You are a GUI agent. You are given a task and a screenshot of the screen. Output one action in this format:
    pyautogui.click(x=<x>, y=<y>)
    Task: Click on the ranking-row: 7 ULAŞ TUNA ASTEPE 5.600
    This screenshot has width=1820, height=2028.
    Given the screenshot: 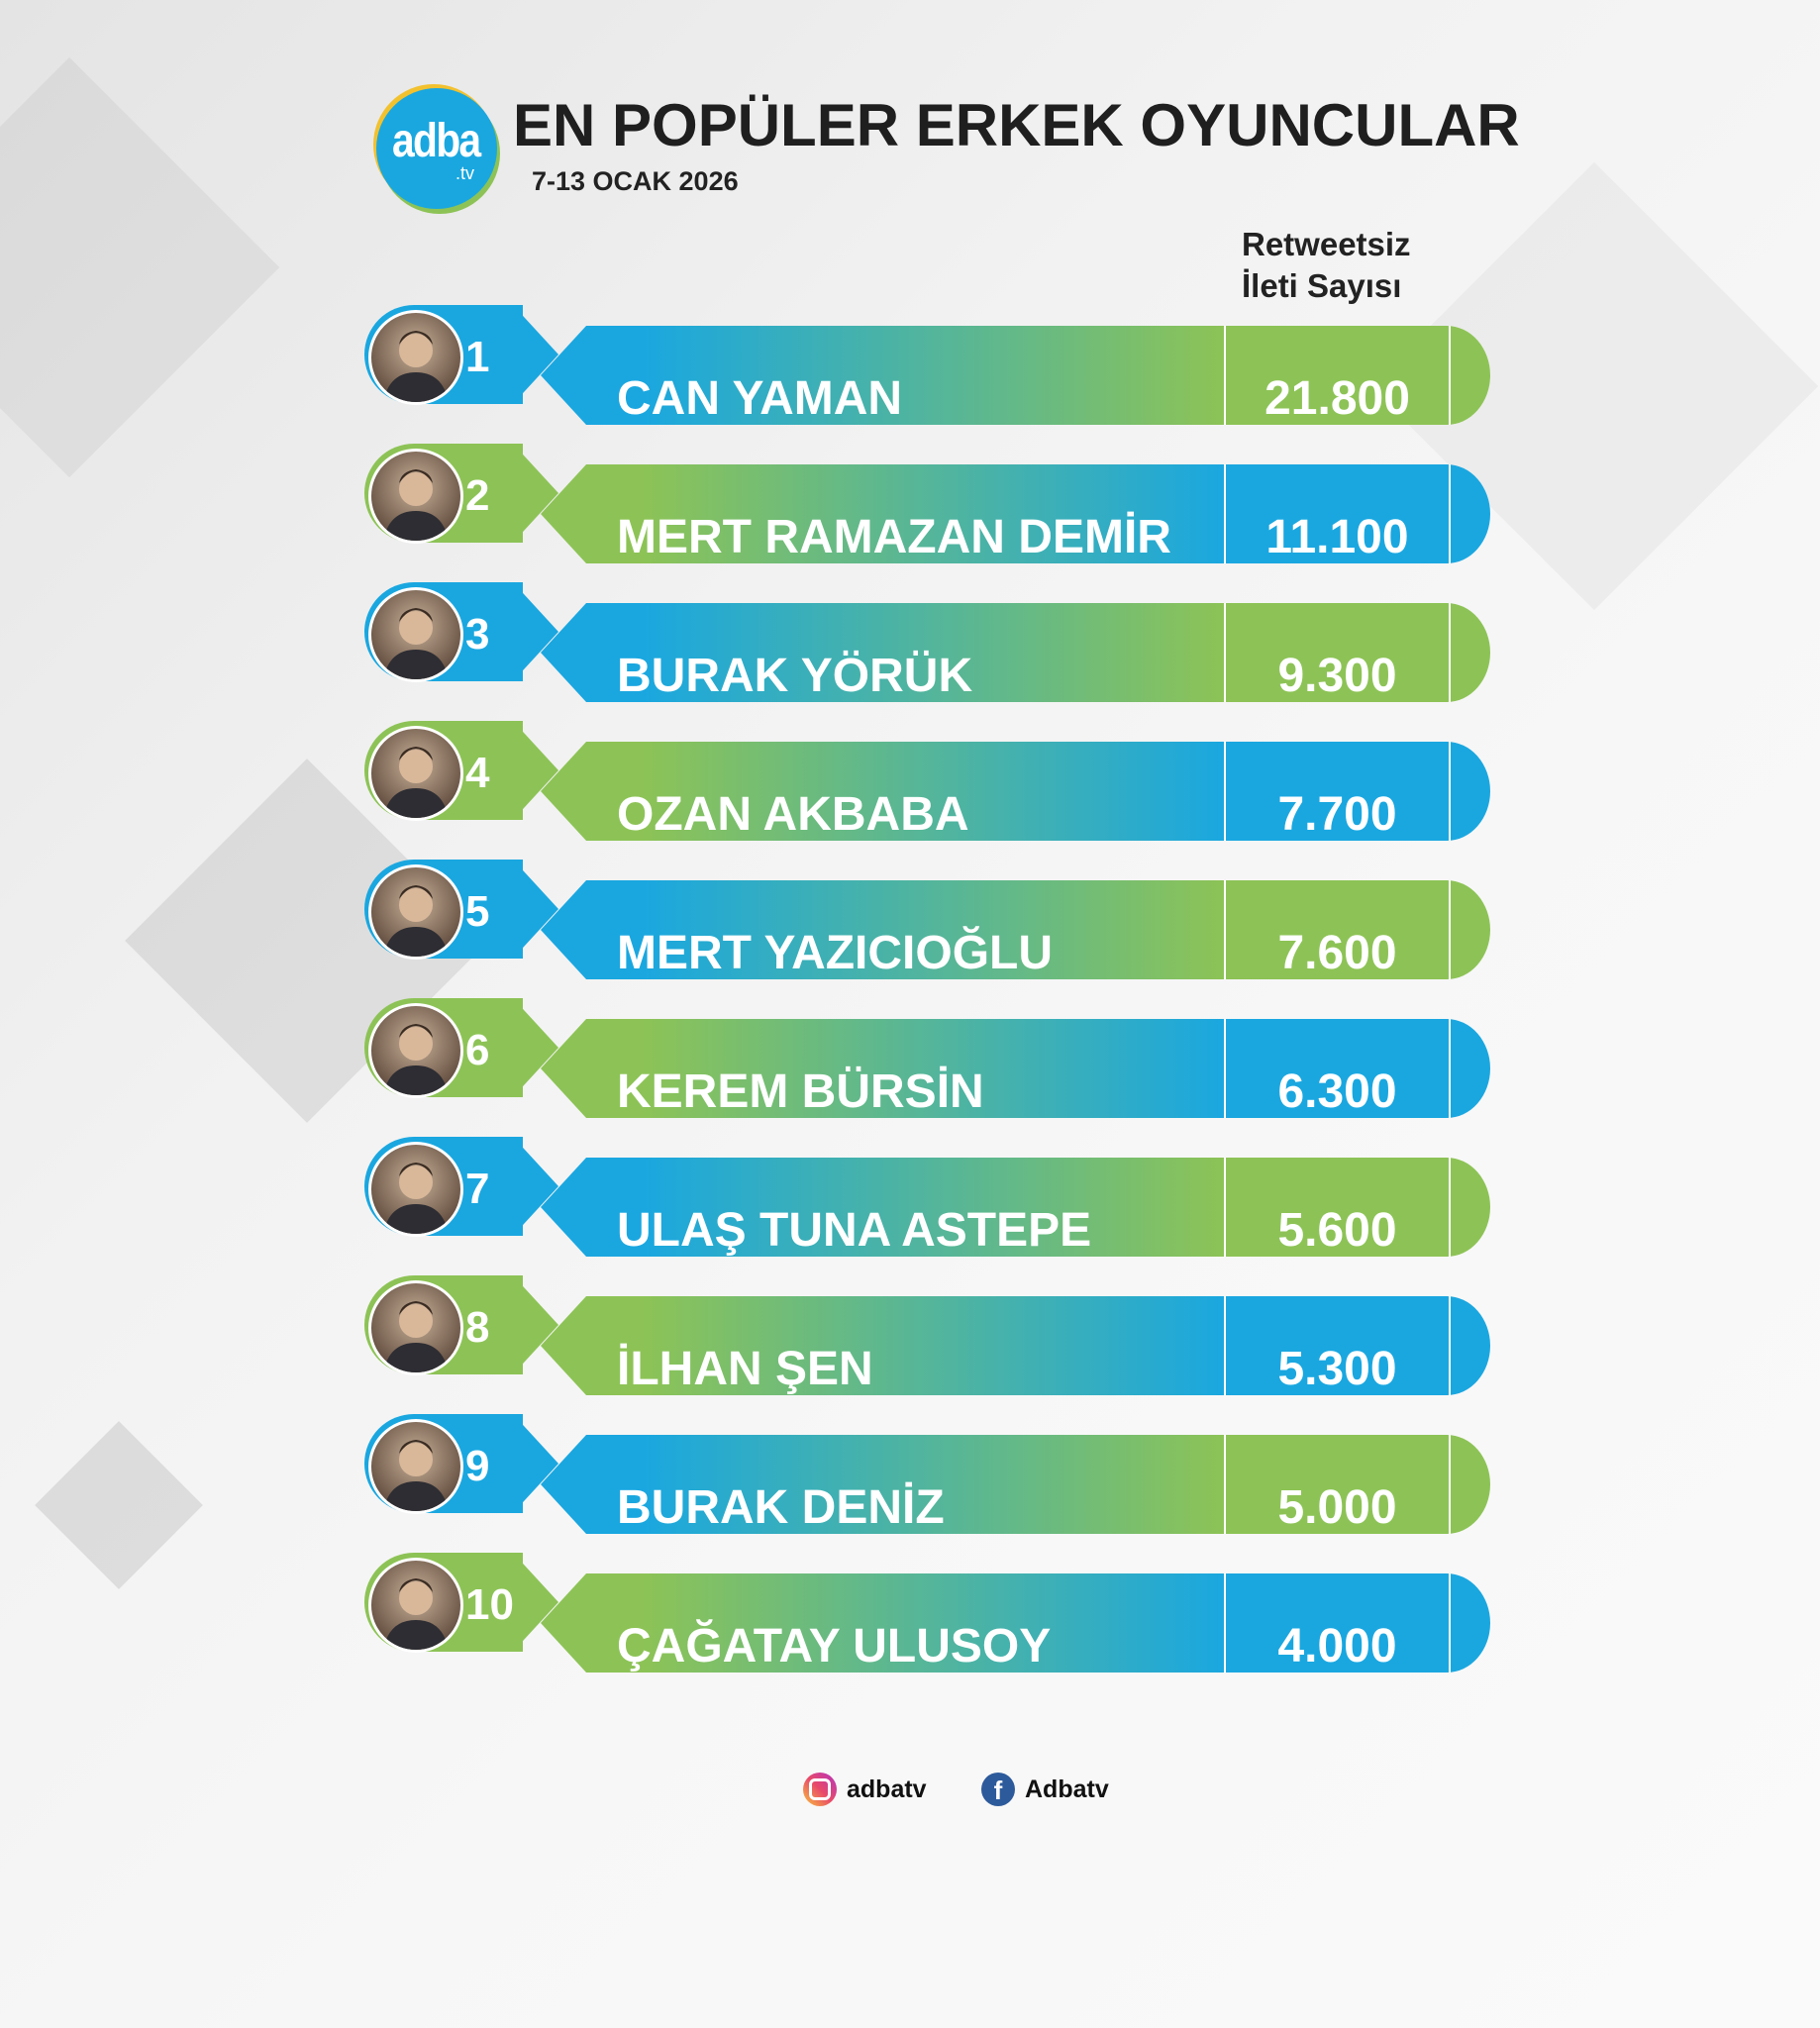 What is the action you would take?
    pyautogui.click(x=910, y=1206)
    